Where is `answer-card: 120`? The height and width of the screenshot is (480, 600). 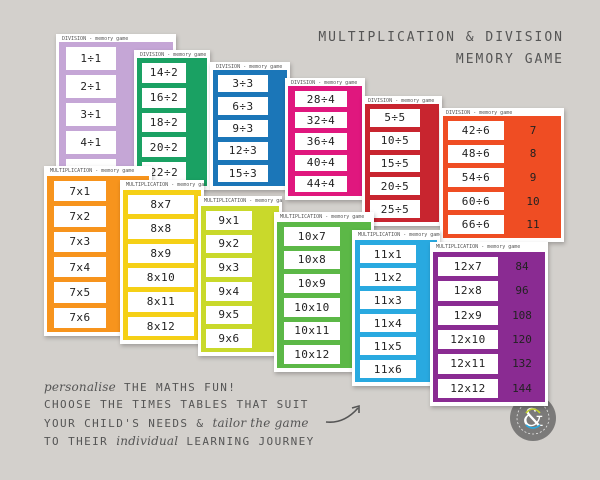 answer-card: 120 is located at coordinates (522, 340).